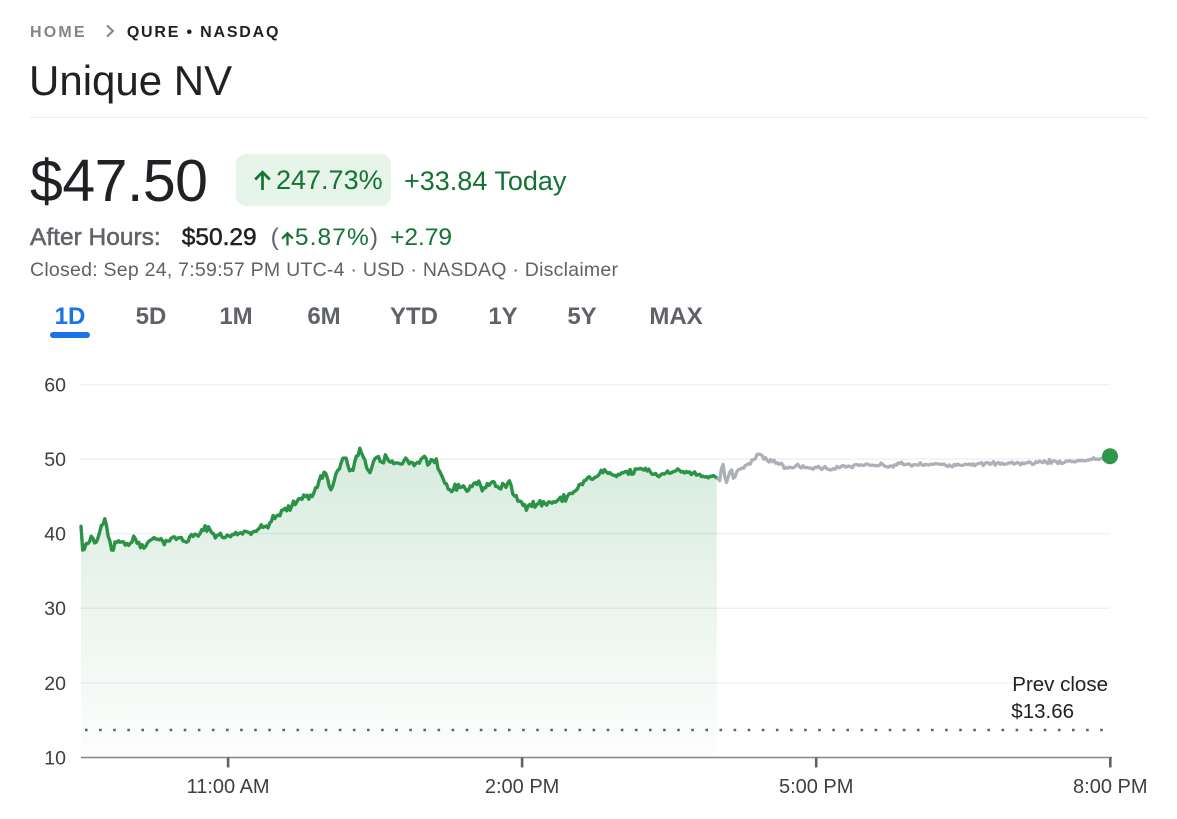  What do you see at coordinates (55, 609) in the screenshot?
I see `svg-text: 30` at bounding box center [55, 609].